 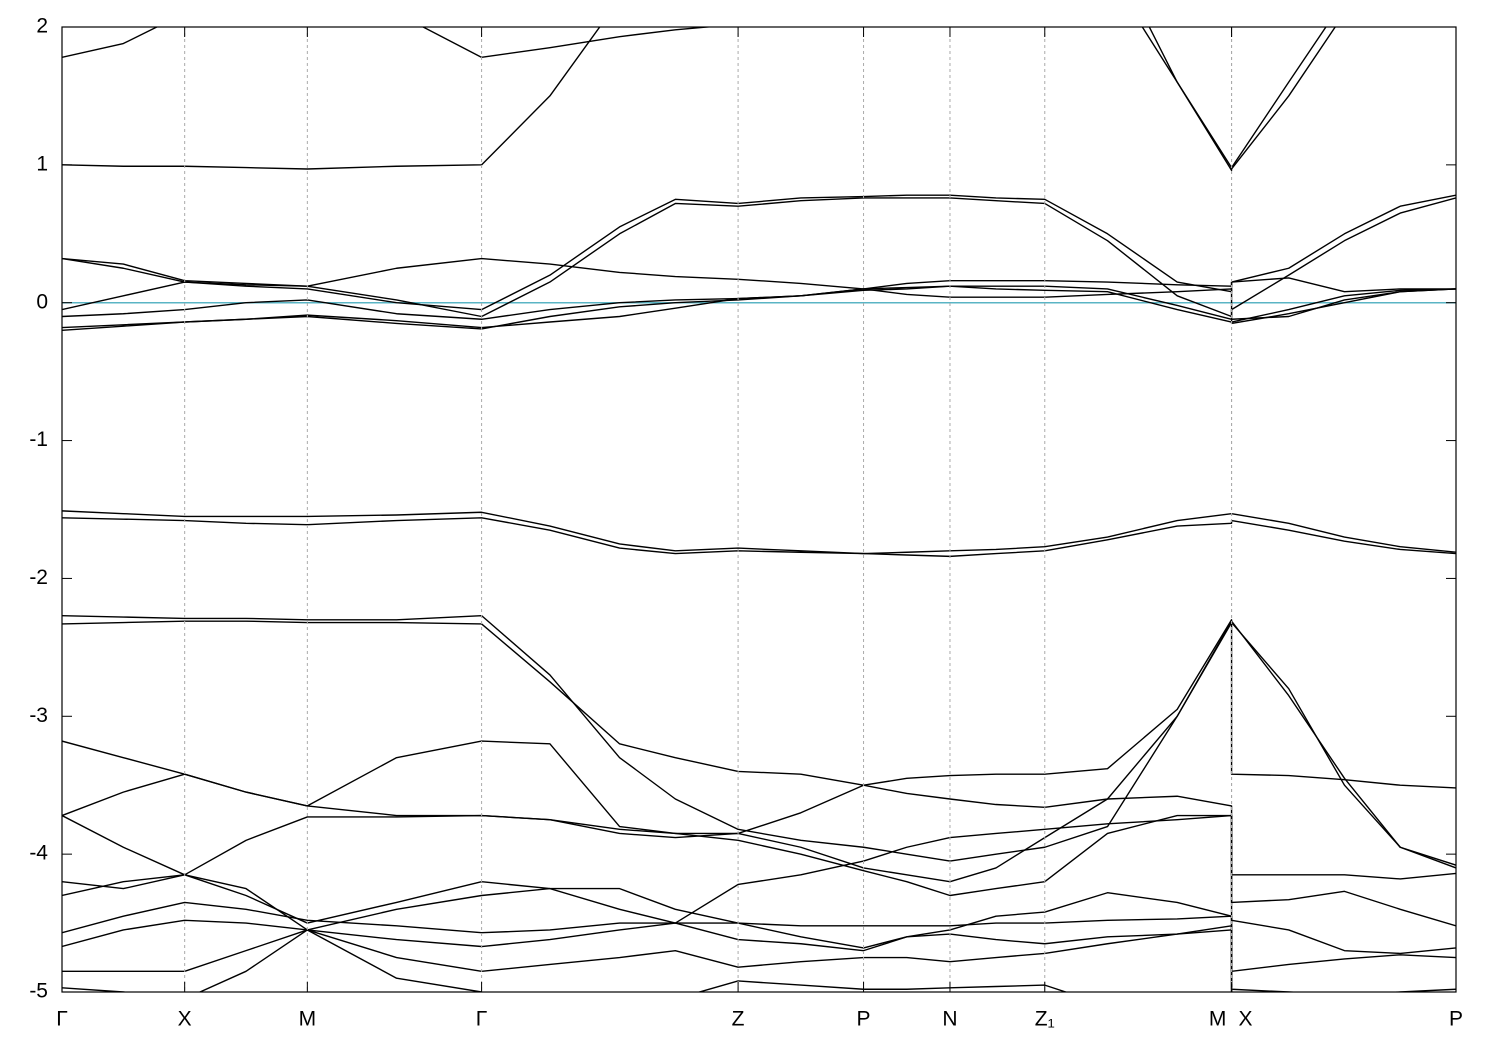 I want to click on y-tick-label: -2, so click(x=38, y=577).